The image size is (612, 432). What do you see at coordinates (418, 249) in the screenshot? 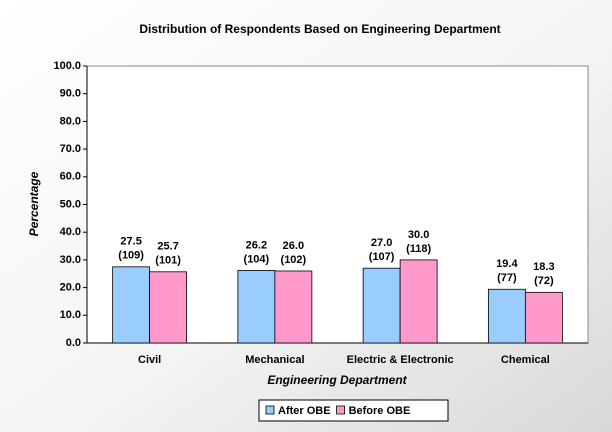
I see `count-label: (118)` at bounding box center [418, 249].